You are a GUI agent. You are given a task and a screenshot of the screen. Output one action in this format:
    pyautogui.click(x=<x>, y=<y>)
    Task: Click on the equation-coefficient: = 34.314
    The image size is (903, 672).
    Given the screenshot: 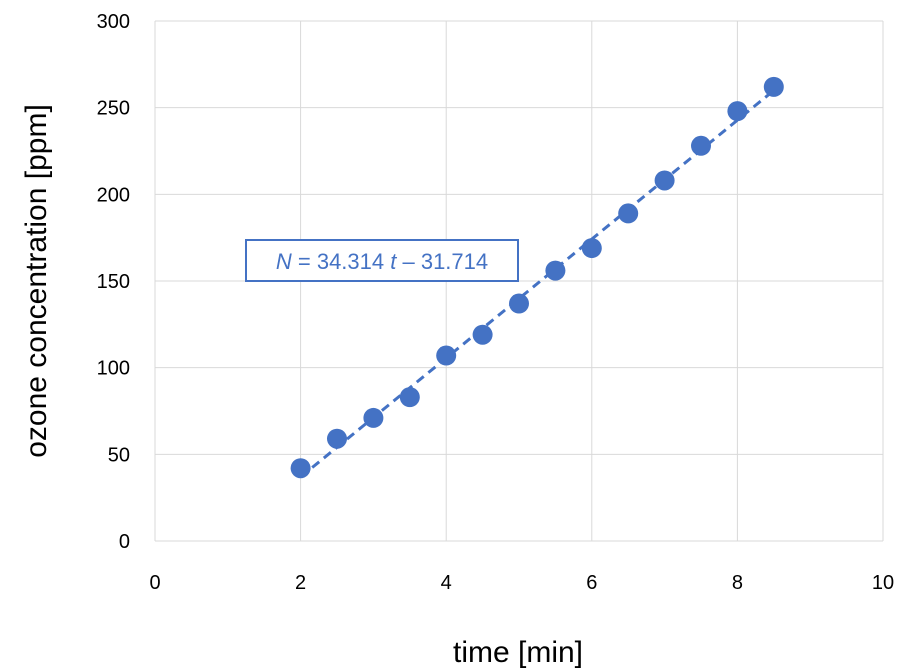 What is the action you would take?
    pyautogui.click(x=341, y=261)
    